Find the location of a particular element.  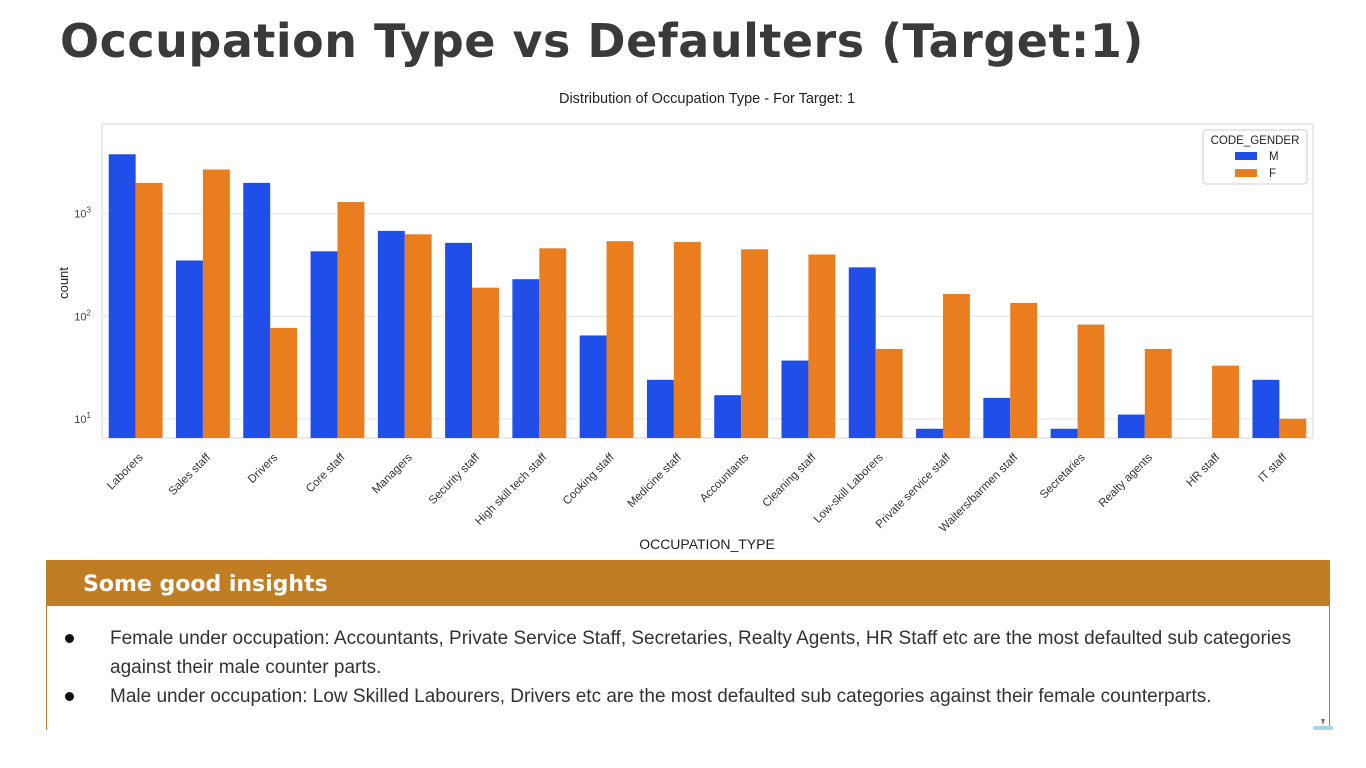

x-tick-label: Medicine staff is located at coordinates (654, 480).